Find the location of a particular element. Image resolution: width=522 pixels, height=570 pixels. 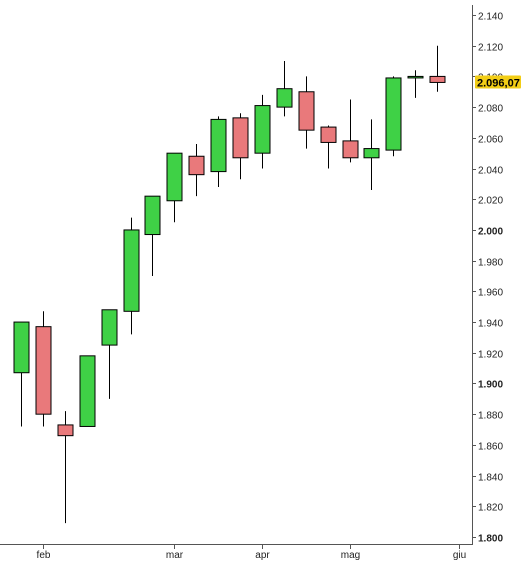

y-tick-label: 2.140 is located at coordinates (490, 17).